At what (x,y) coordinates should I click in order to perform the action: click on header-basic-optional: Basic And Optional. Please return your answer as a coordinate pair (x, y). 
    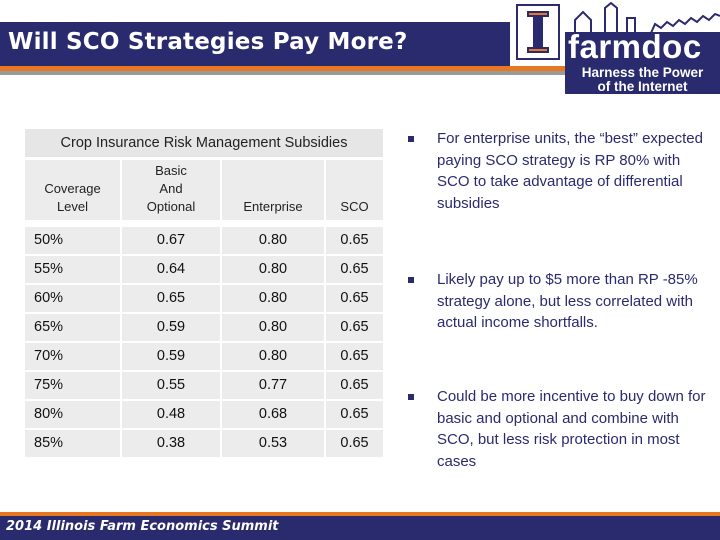
    Looking at the image, I should click on (171, 190).